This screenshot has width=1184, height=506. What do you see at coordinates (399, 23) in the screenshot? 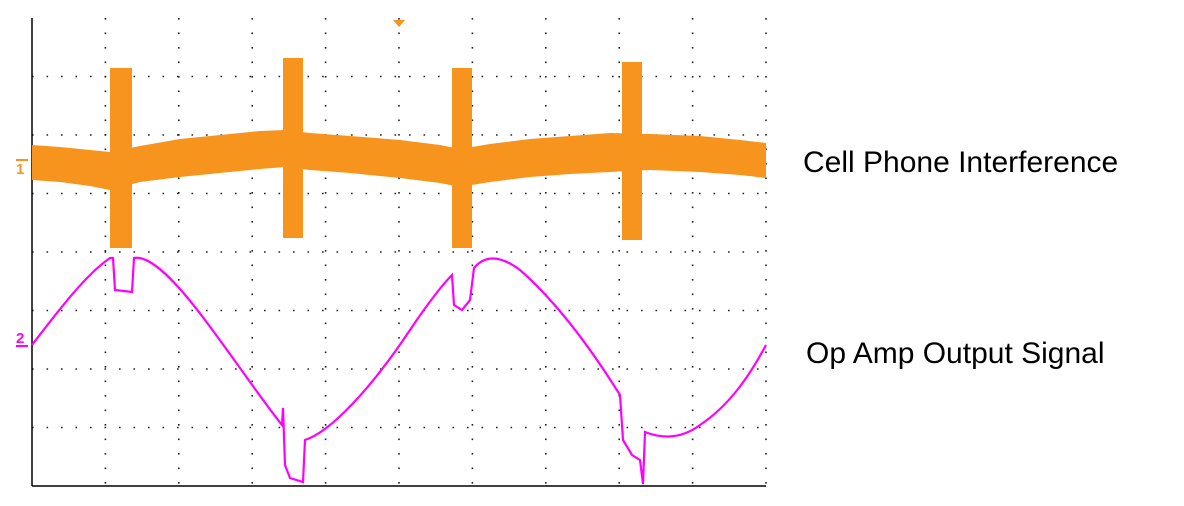
I see `trigger-marker` at bounding box center [399, 23].